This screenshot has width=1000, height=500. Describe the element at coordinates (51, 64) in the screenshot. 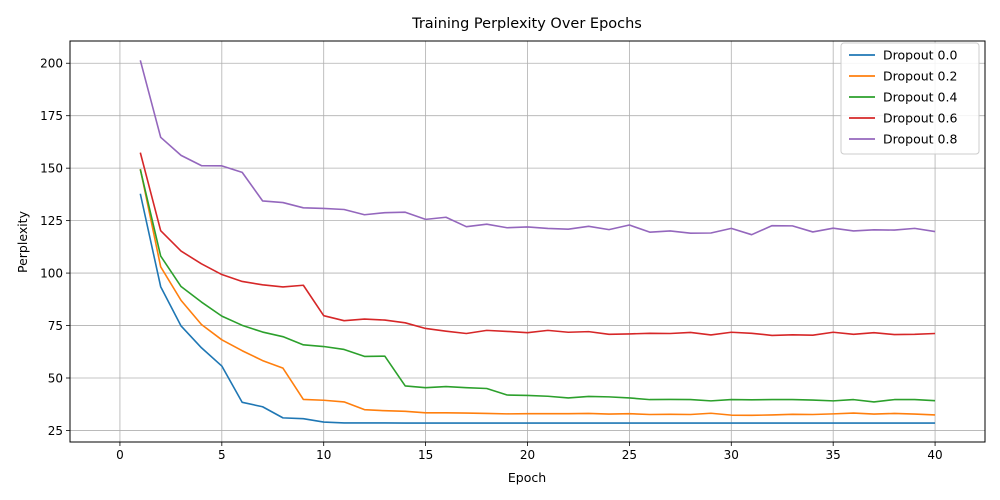

I see `y-tick-label: 200` at that location.